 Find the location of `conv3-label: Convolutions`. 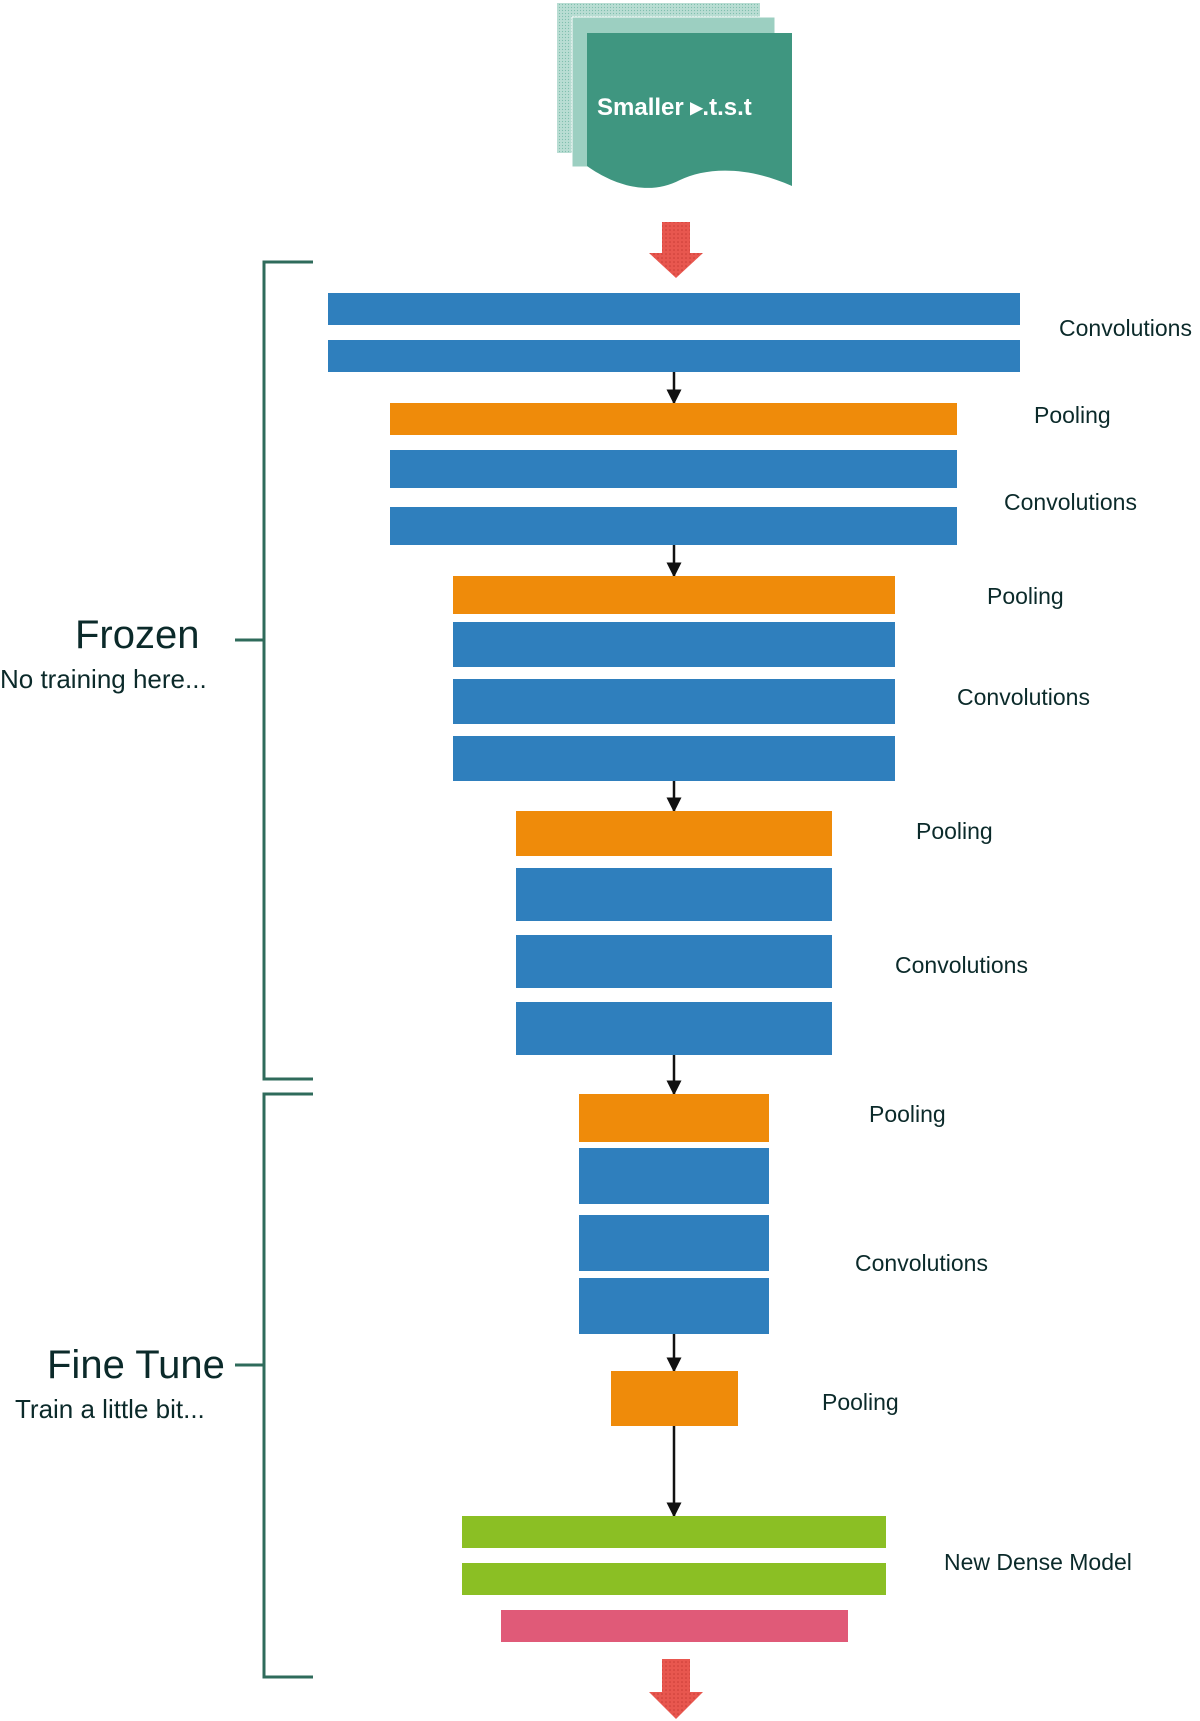

conv3-label: Convolutions is located at coordinates (1023, 697).